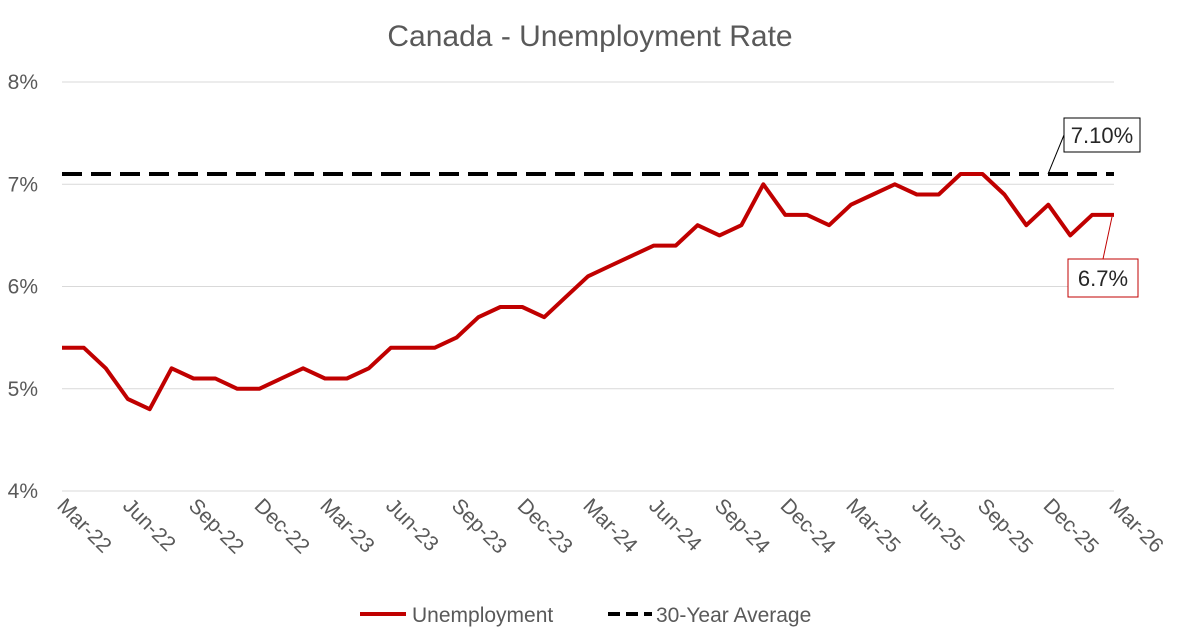 This screenshot has height=638, width=1184. What do you see at coordinates (23, 82) in the screenshot?
I see `y-tick-label: 8%` at bounding box center [23, 82].